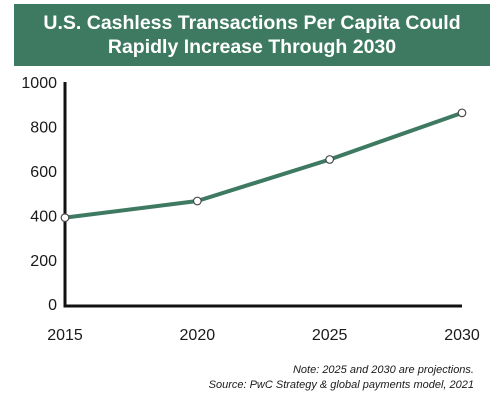 The height and width of the screenshot is (419, 504). Describe the element at coordinates (52, 305) in the screenshot. I see `y-tick-label: 0` at that location.